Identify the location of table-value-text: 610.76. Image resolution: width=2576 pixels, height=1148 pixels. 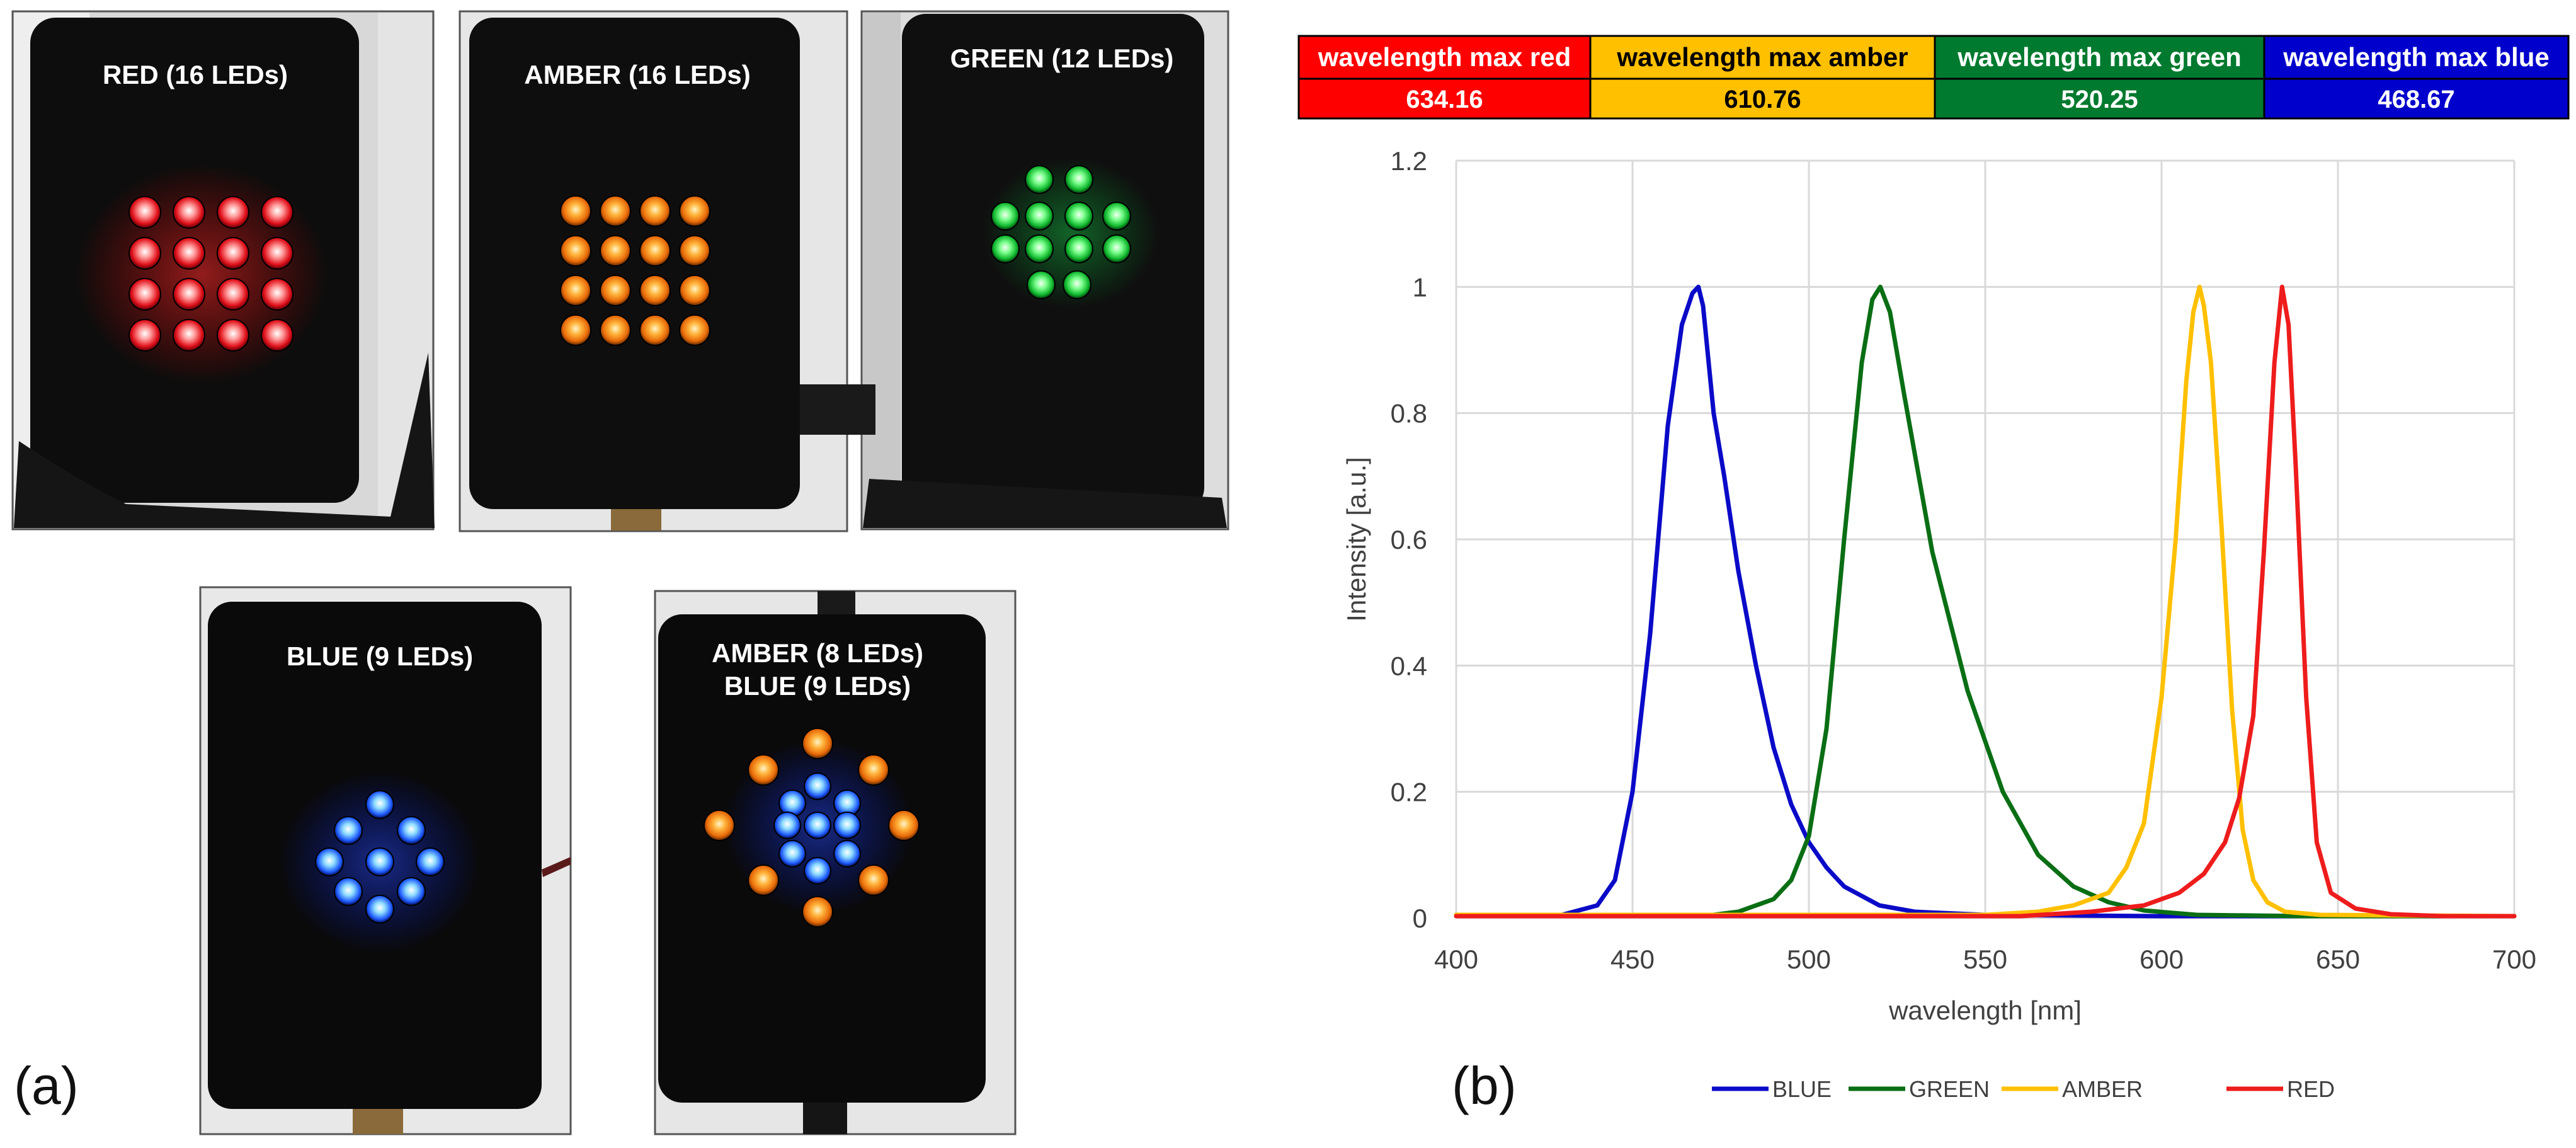
(1762, 100).